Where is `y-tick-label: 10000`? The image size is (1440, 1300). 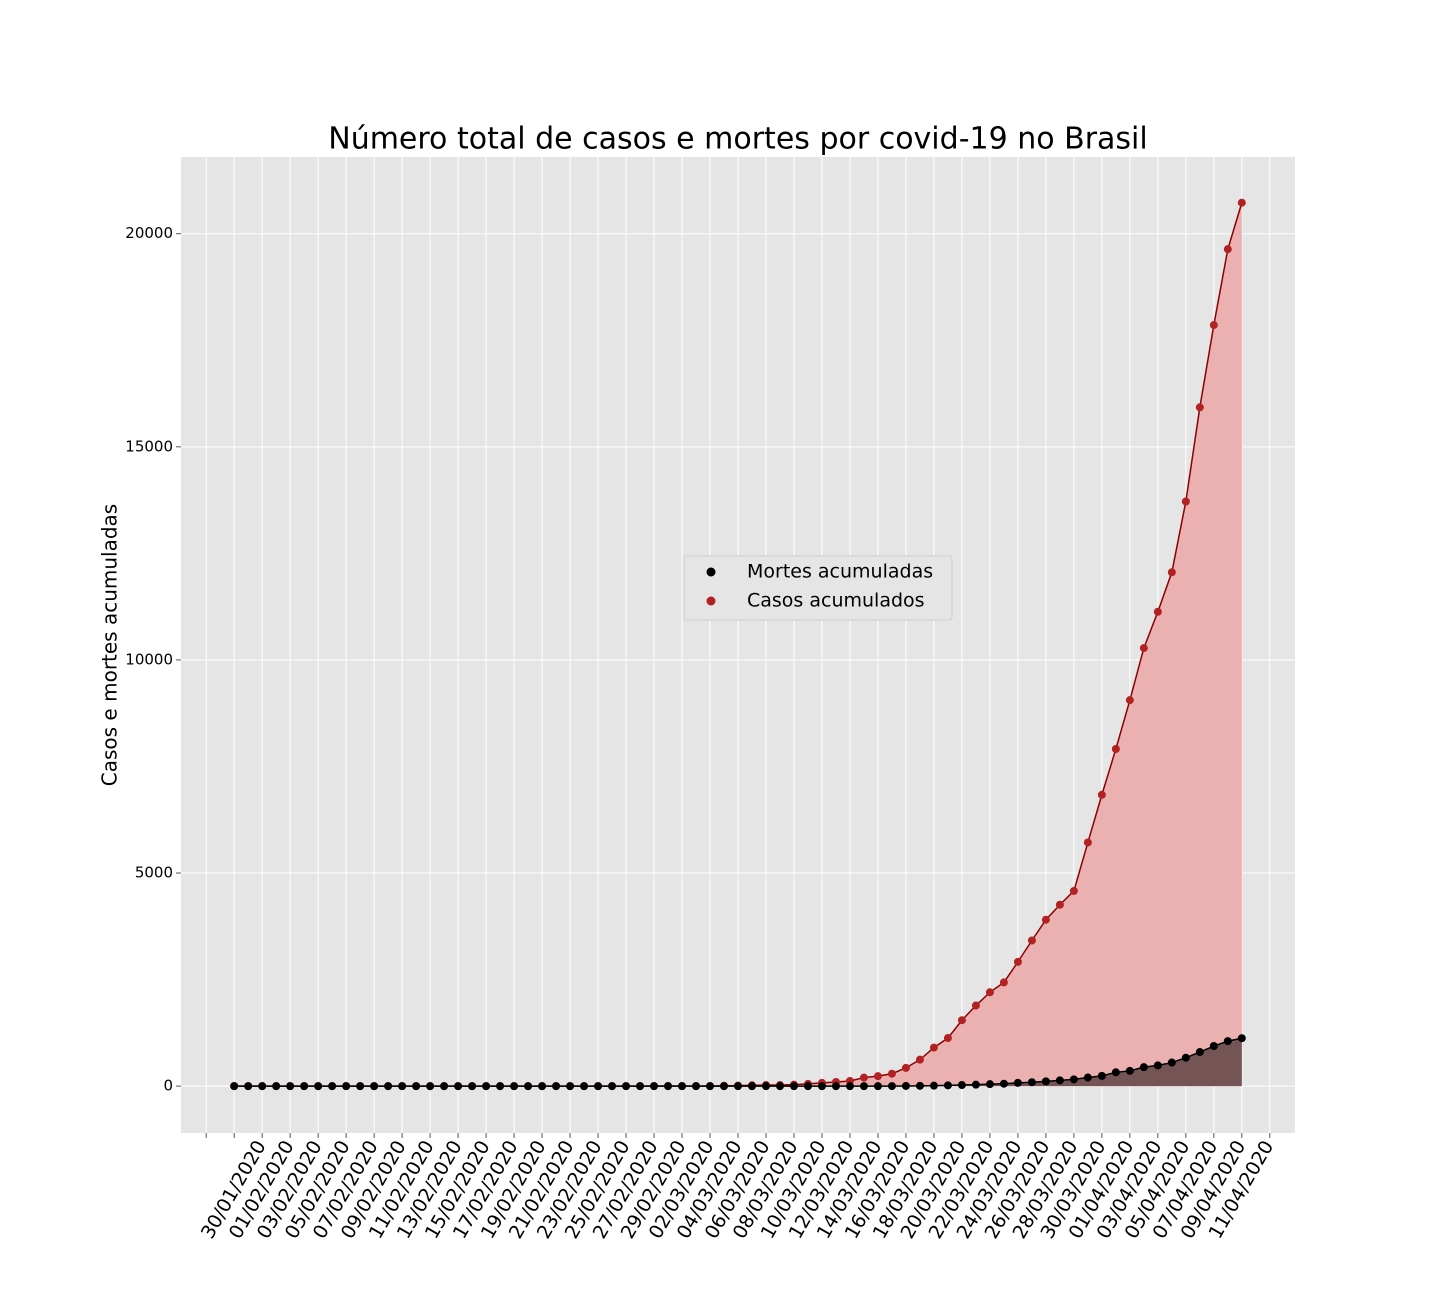
y-tick-label: 10000 is located at coordinates (149, 659).